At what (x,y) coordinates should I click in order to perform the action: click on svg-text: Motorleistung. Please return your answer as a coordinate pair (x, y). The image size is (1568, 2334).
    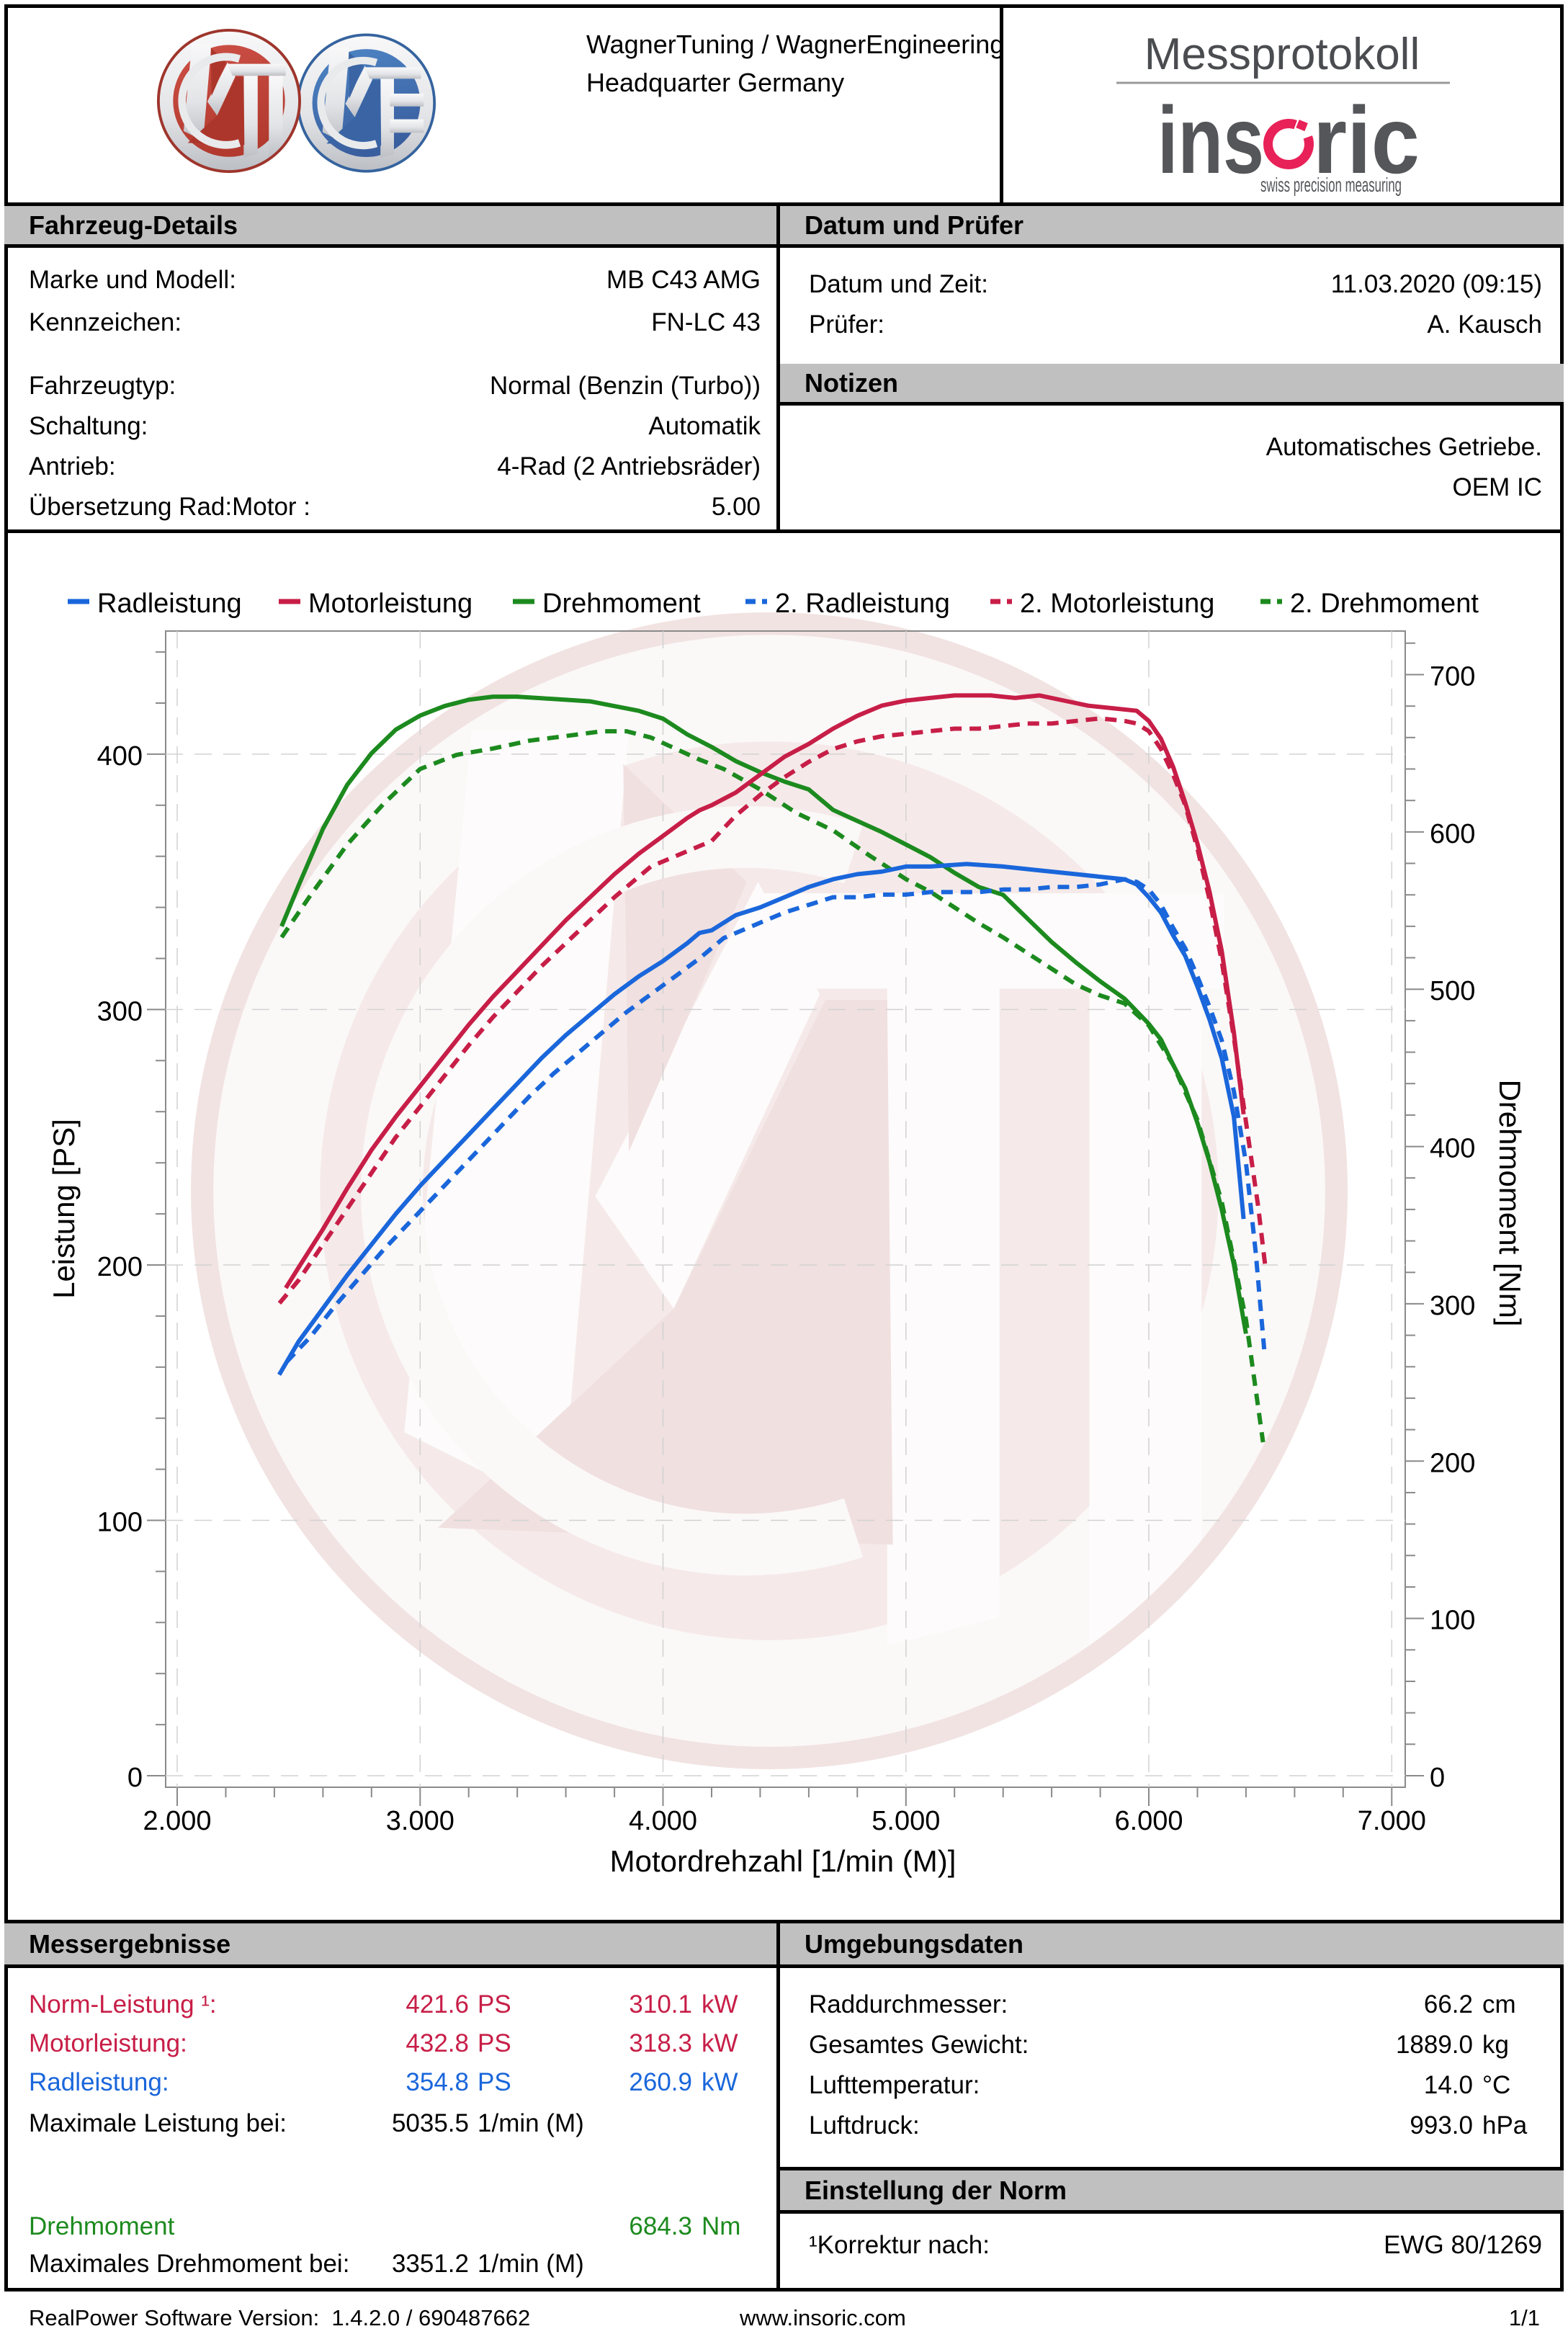
    Looking at the image, I should click on (390, 604).